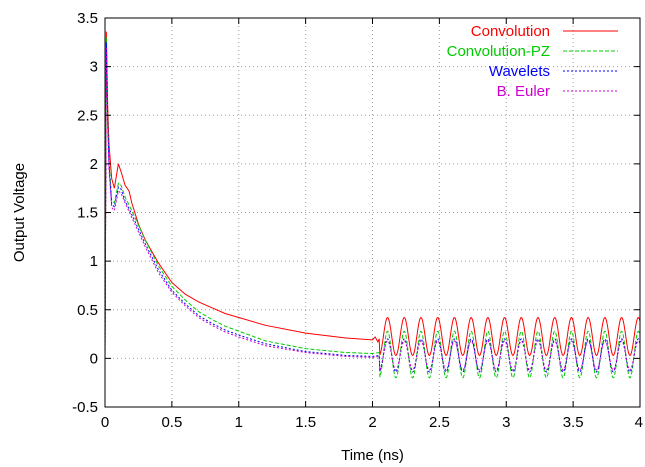 This screenshot has height=467, width=645. What do you see at coordinates (519, 71) in the screenshot?
I see `legend-label: Wavelets` at bounding box center [519, 71].